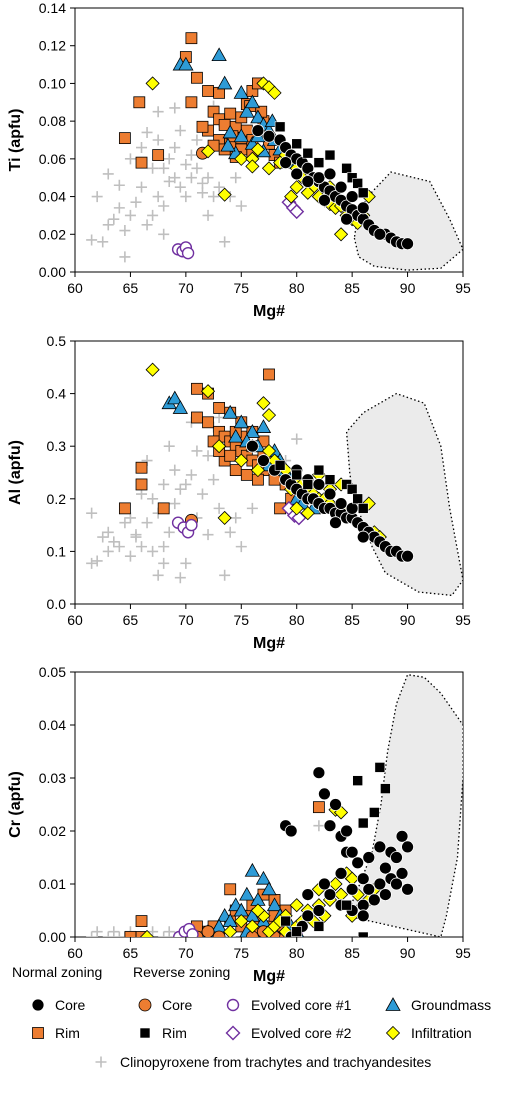  What do you see at coordinates (52, 121) in the screenshot?
I see `y-tick-label: 0.08` at bounding box center [52, 121].